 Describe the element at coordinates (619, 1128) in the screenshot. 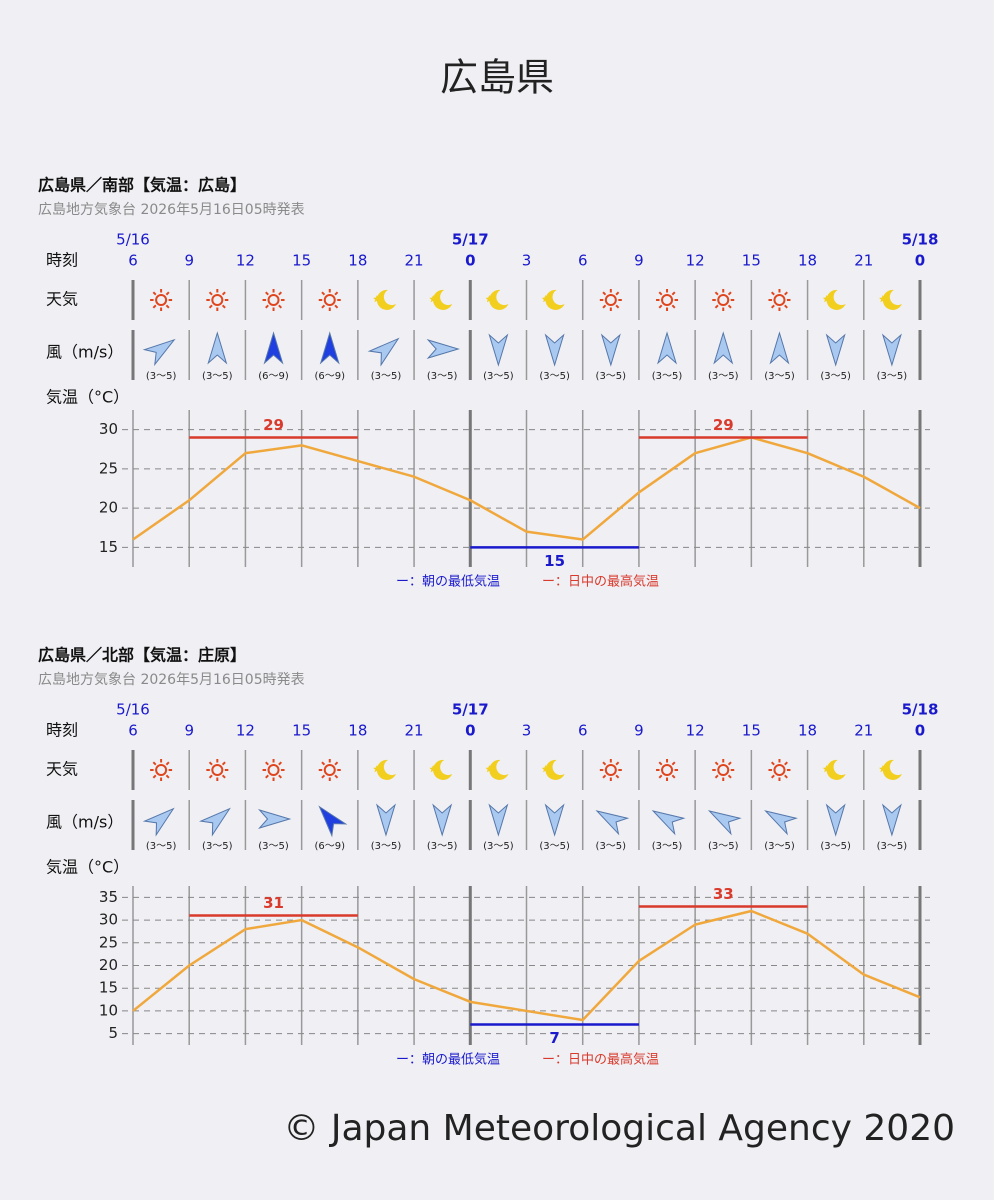

I see `copyright: © Japan Meteorological Agency 2020` at that location.